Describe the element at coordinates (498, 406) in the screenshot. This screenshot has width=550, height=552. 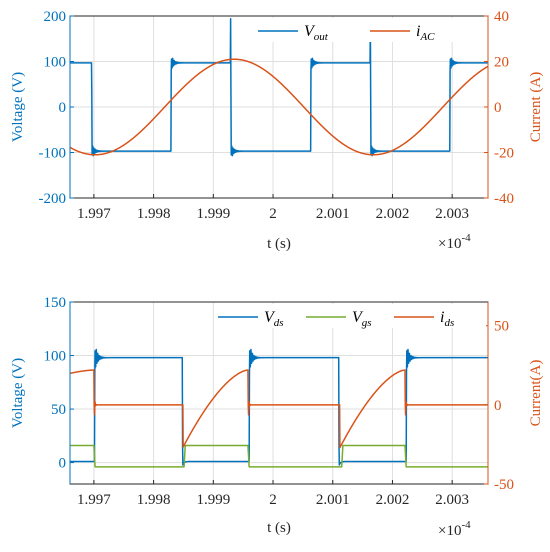
I see `bottom-right-tick-label: 0` at that location.